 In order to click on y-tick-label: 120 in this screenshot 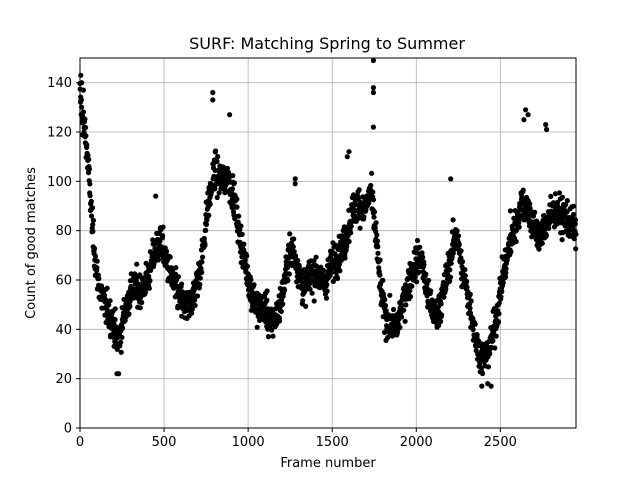, I will do `click(59, 133)`.